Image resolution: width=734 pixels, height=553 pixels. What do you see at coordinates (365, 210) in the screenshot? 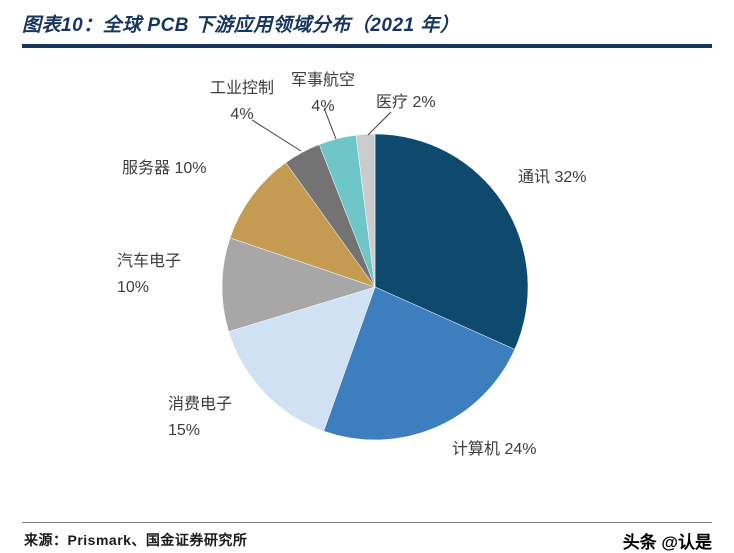
I see `pie-slice-medical` at bounding box center [365, 210].